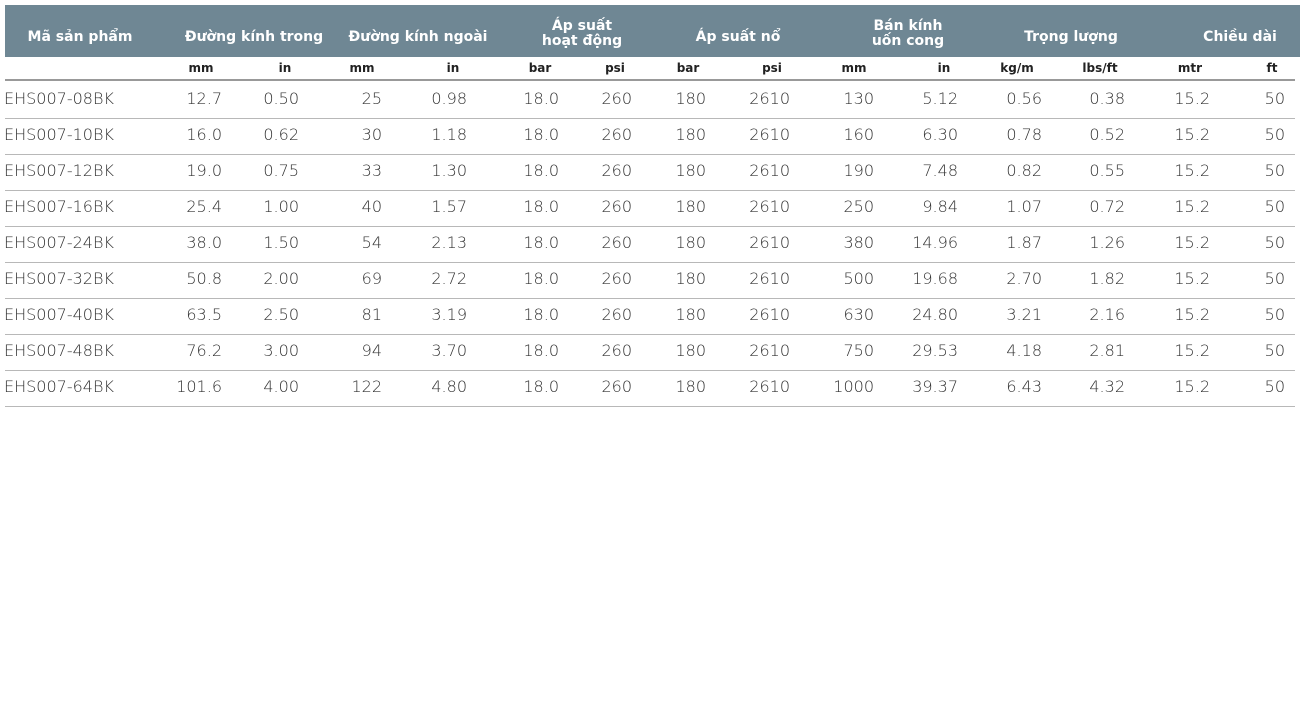  What do you see at coordinates (858, 206) in the screenshot?
I see `cell-value: 250` at bounding box center [858, 206].